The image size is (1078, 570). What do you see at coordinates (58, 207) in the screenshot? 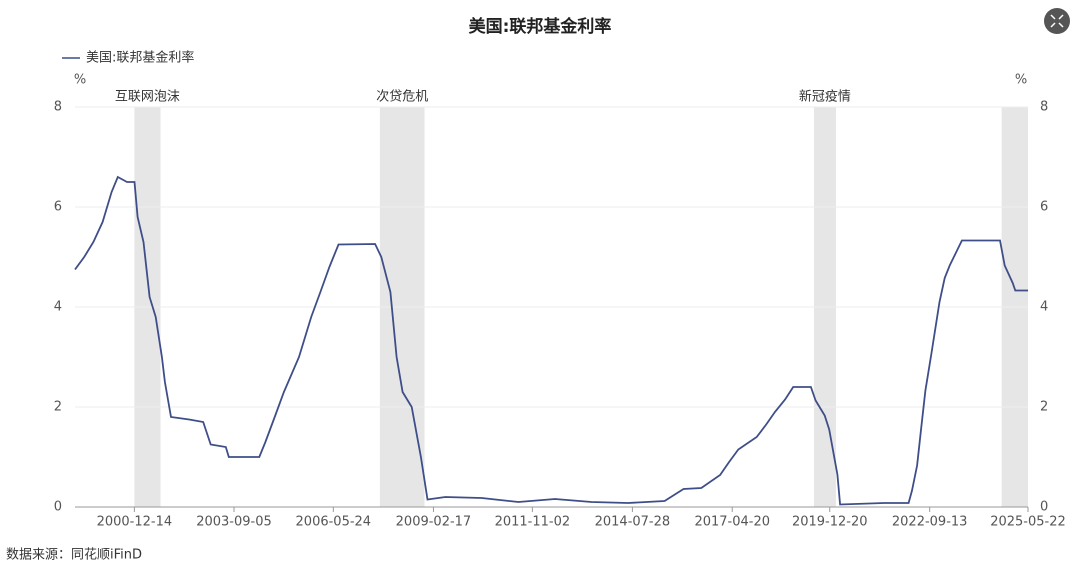
I see `y-tick-label: 6` at bounding box center [58, 207].